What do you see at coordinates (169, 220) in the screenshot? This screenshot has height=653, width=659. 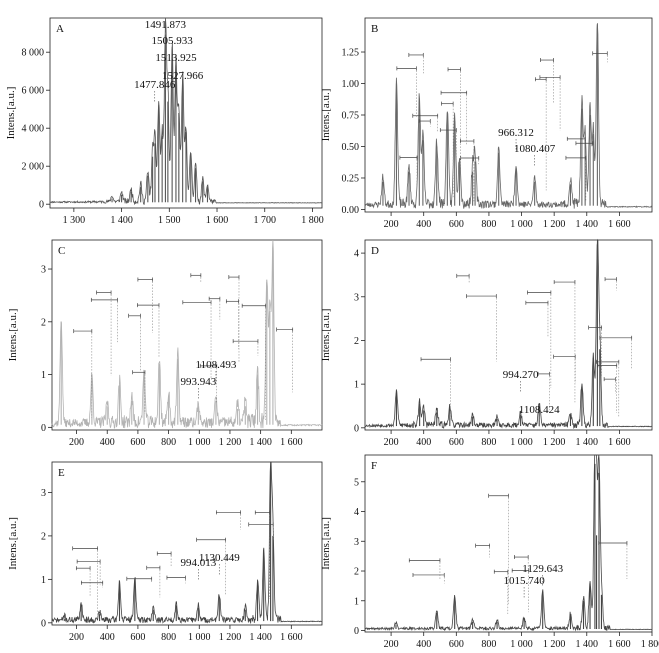 I see `x-tick-label: 1 500` at bounding box center [169, 220].